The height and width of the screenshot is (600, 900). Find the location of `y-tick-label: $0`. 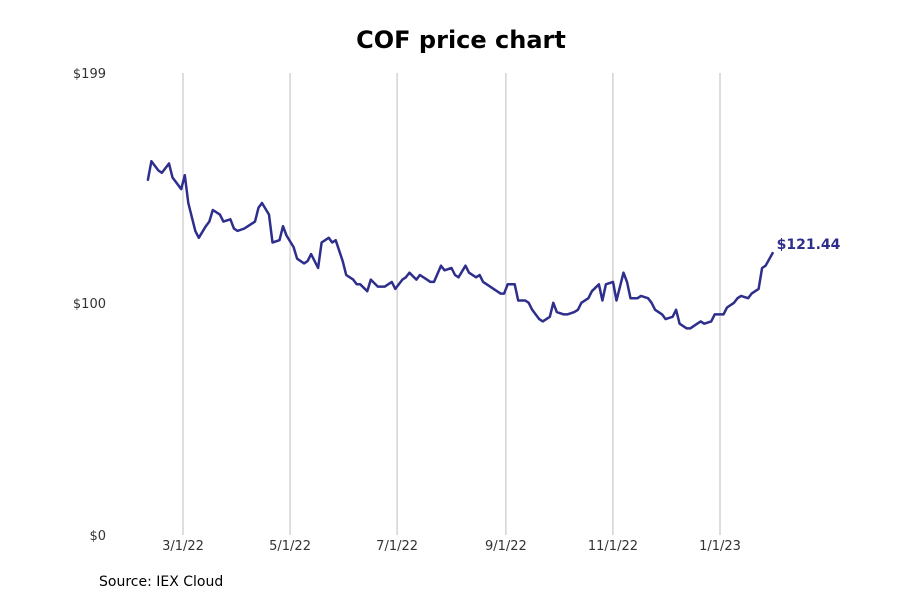

y-tick-label: $0 is located at coordinates (97, 536).